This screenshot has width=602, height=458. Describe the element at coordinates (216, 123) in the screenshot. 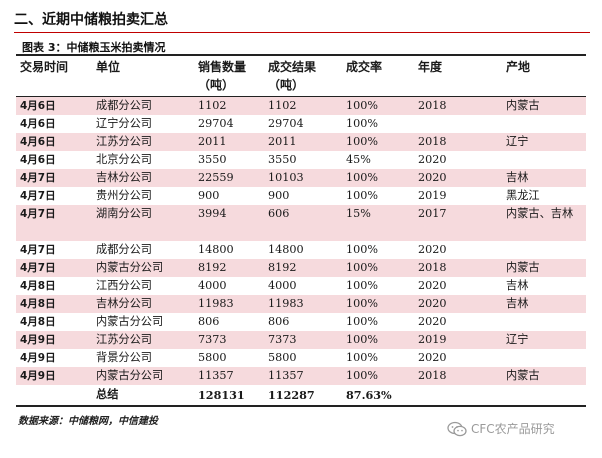

I see `cell-sales: 29704` at that location.